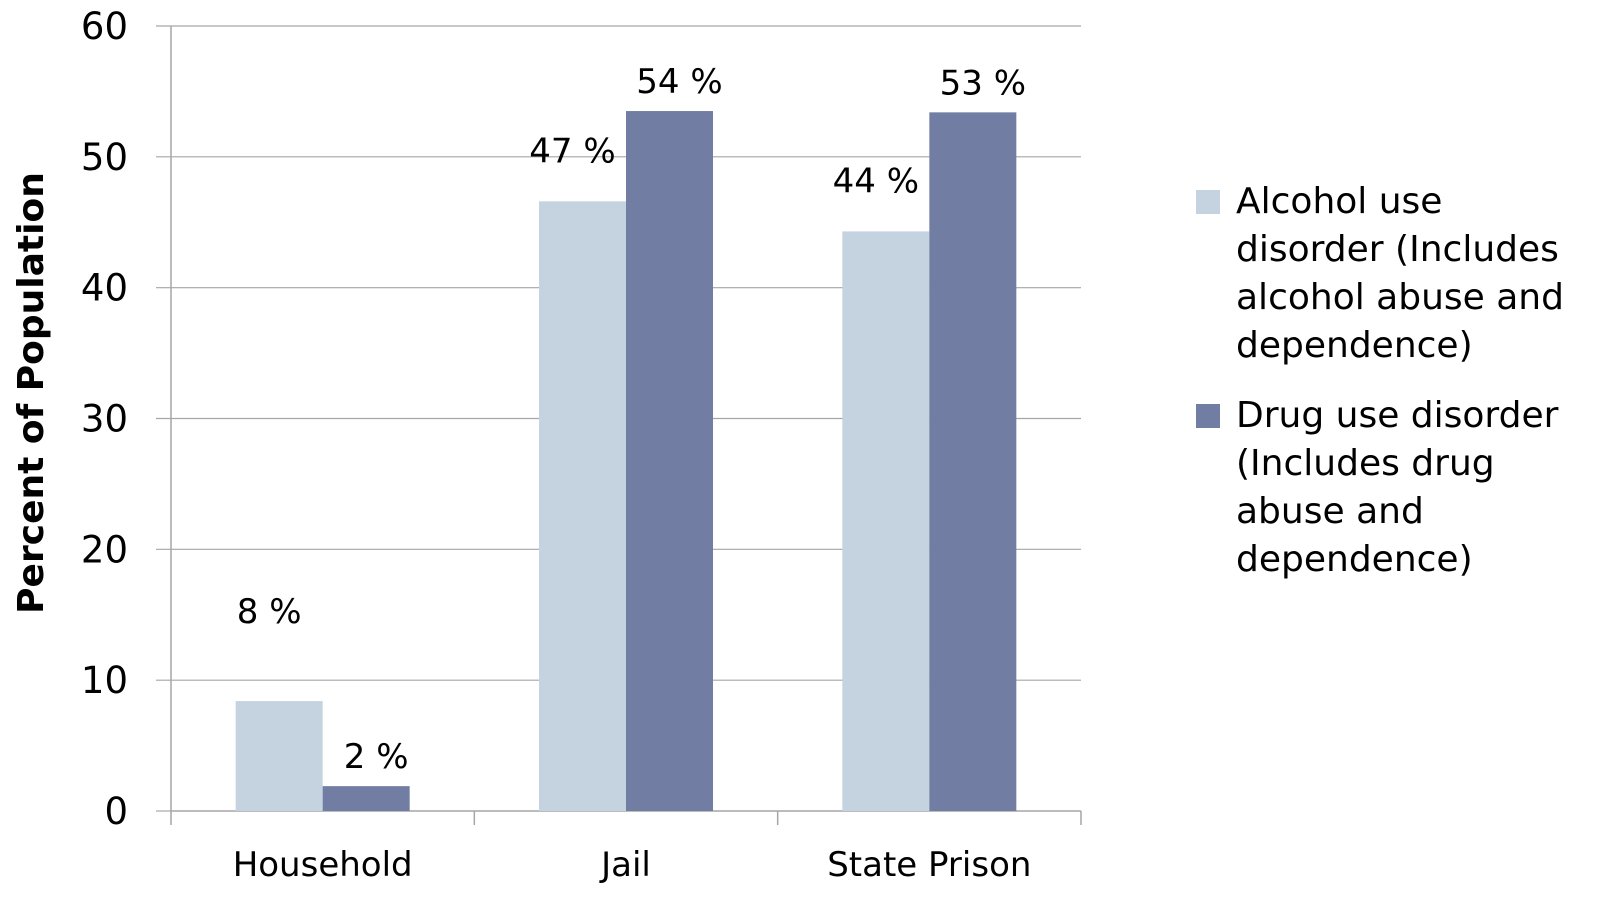 The height and width of the screenshot is (902, 1600). I want to click on x-tick-label: Household, so click(323, 865).